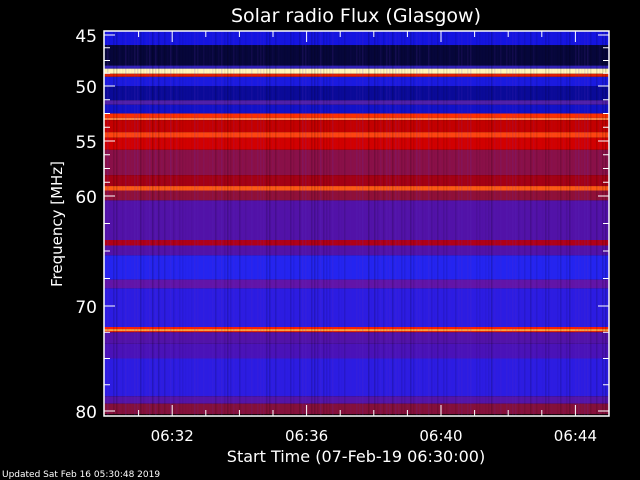  I want to click on x-tick-label: 06:40, so click(440, 436).